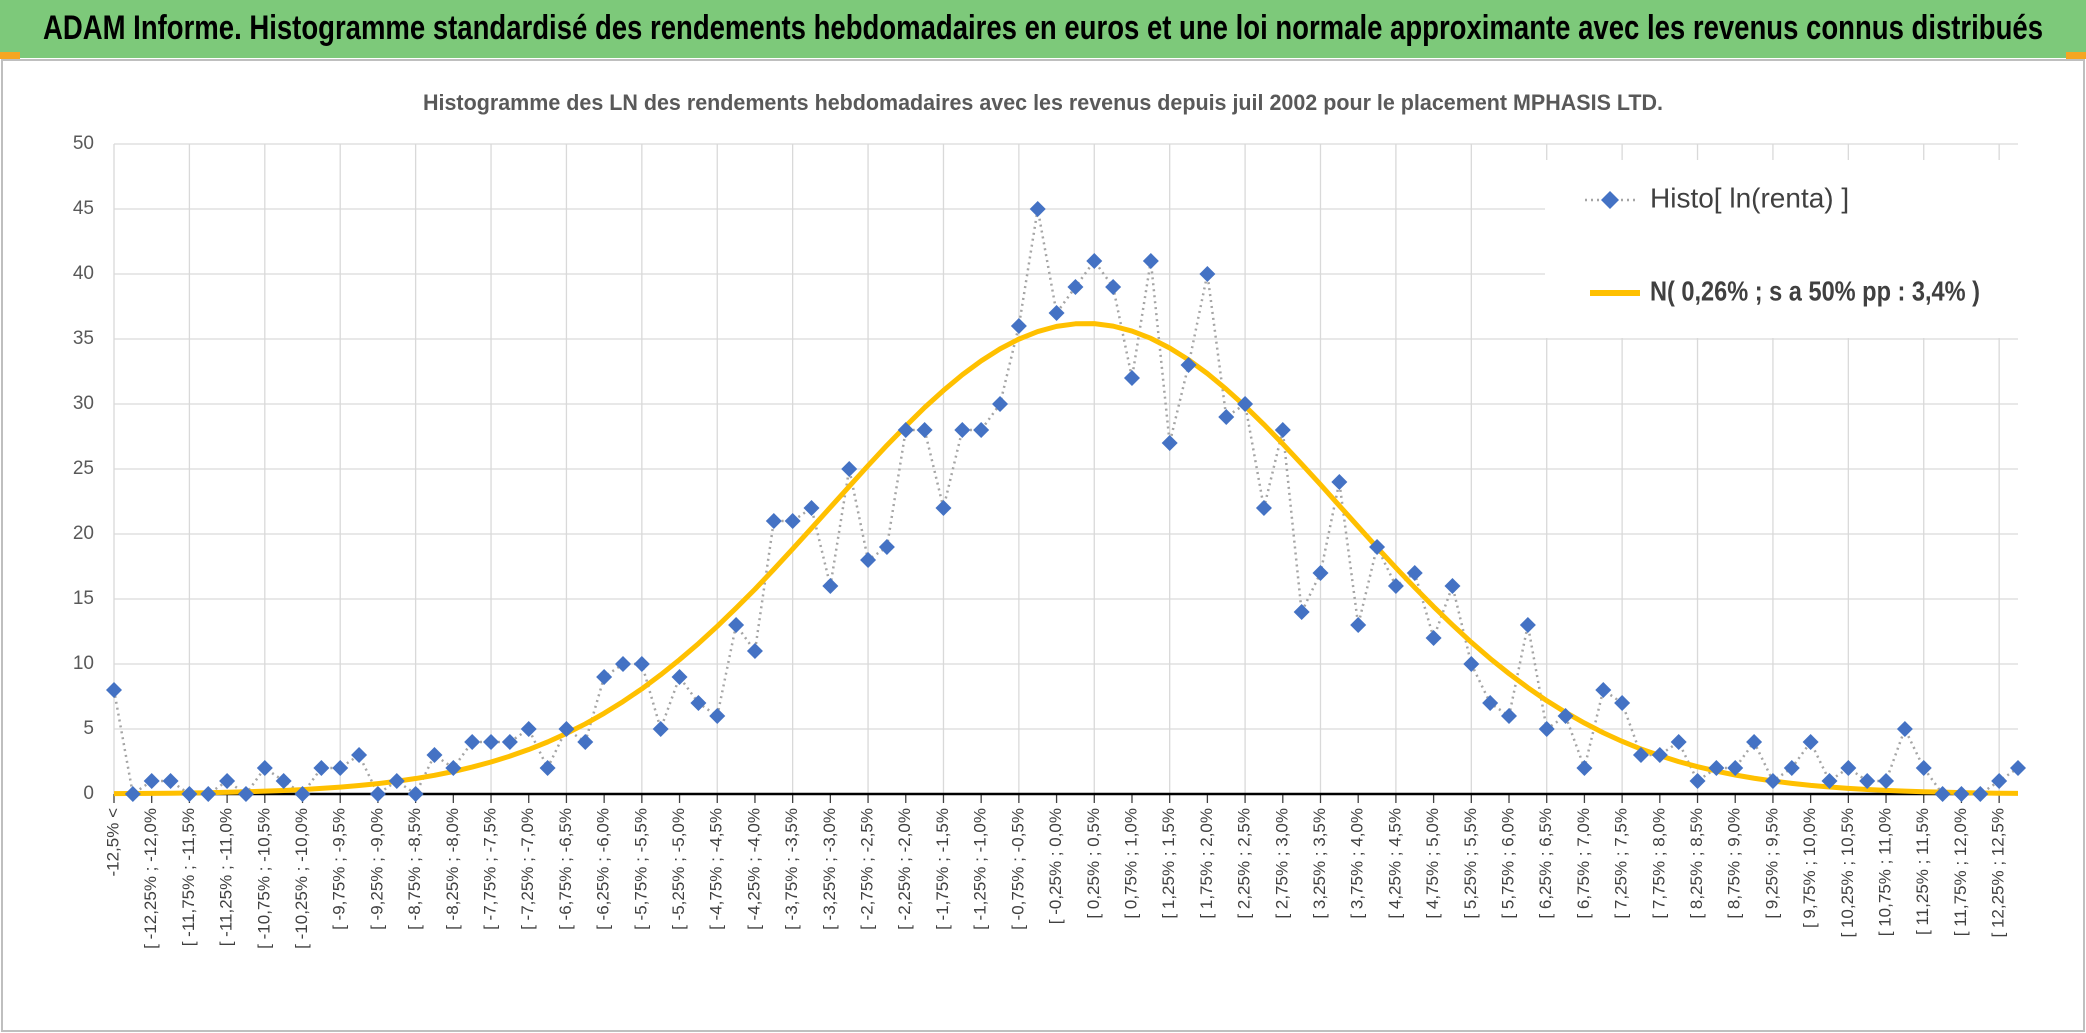  Describe the element at coordinates (1771, 863) in the screenshot. I see `x-tick-label: [ 9,25% ; 9,5%` at that location.